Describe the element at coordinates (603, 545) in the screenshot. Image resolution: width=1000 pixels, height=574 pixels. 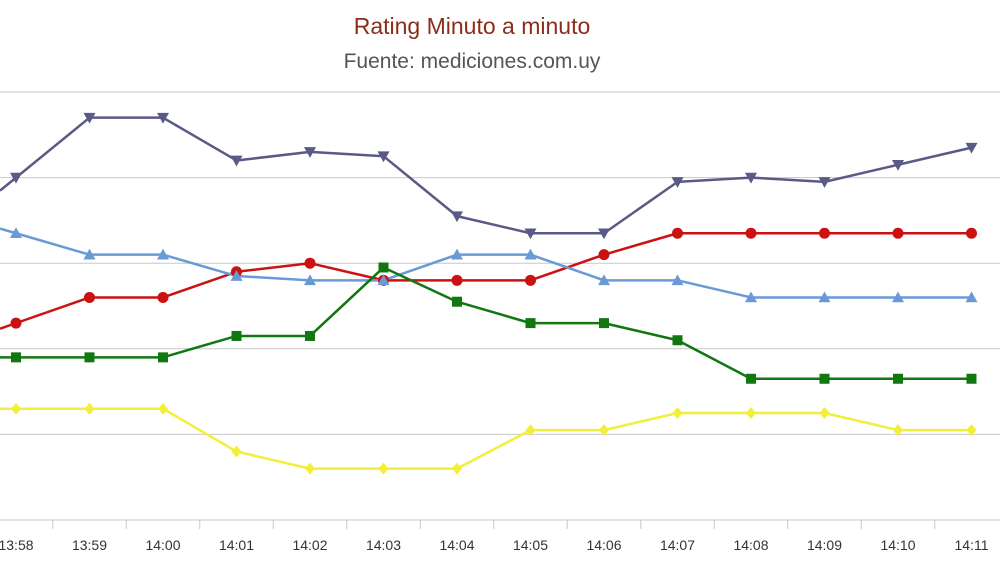
I see `x-tick-label: 14:06` at that location.